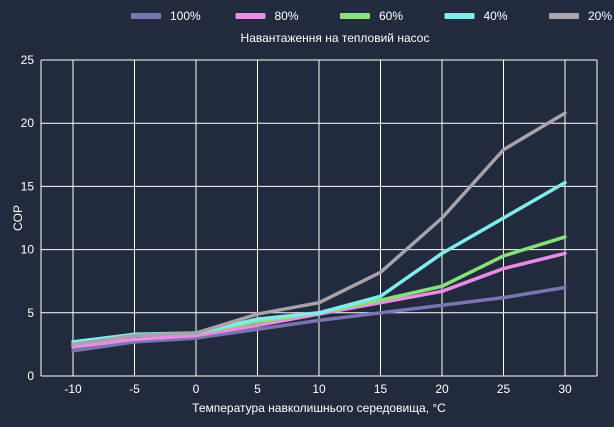 The width and height of the screenshot is (614, 427). Describe the element at coordinates (565, 389) in the screenshot. I see `x-tick-label: 30` at that location.